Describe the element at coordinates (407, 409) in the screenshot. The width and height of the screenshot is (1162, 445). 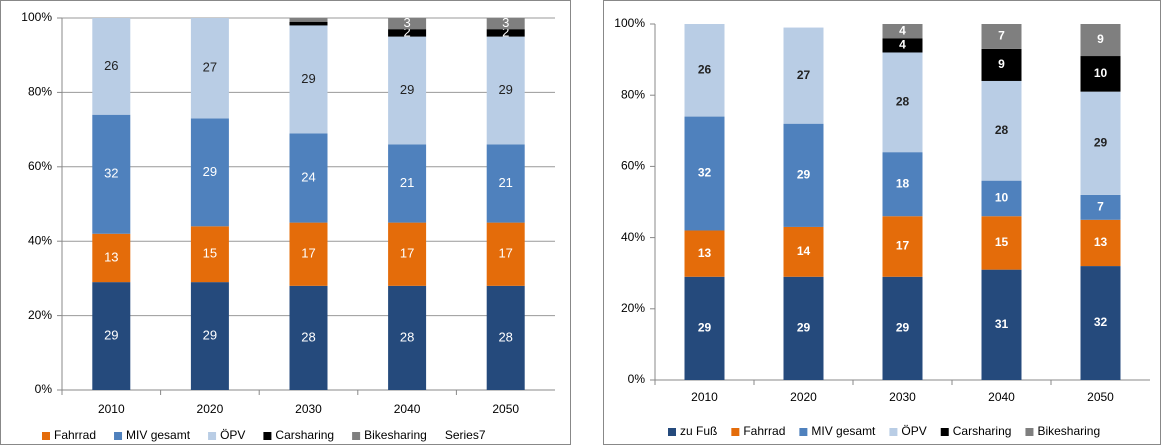
I see `x-tick-label: 2040` at that location.